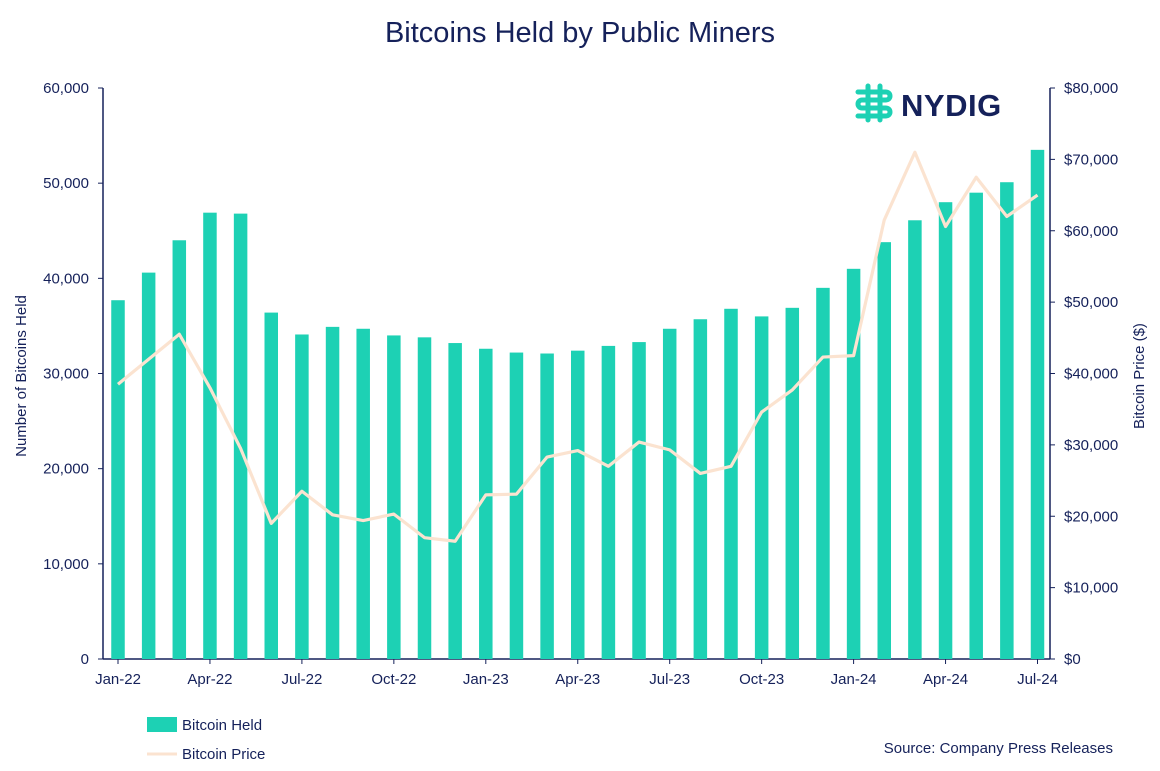 The width and height of the screenshot is (1160, 771). Describe the element at coordinates (301, 679) in the screenshot. I see `x-tick-label: Jul-22` at that location.